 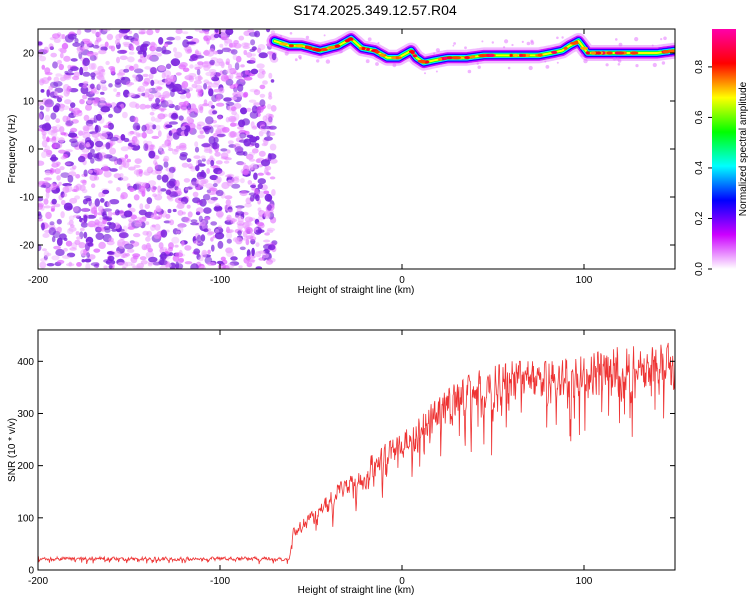 I want to click on track-hotspot, so click(x=291, y=46).